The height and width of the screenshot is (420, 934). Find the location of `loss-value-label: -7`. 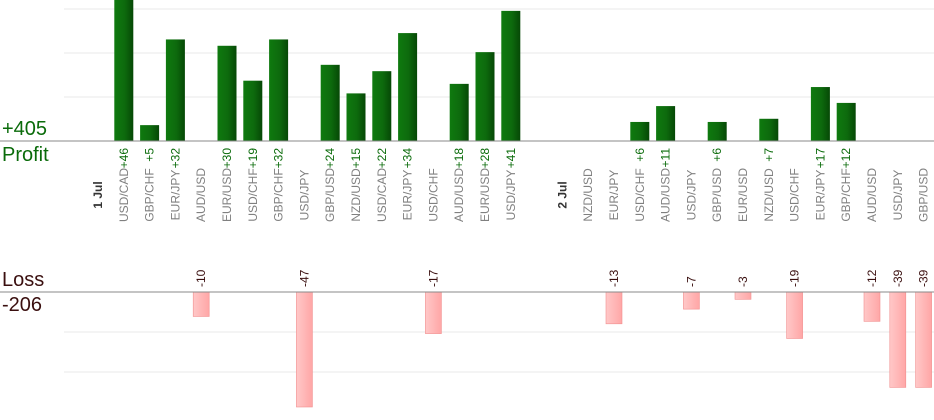

loss-value-label: -7 is located at coordinates (691, 281).